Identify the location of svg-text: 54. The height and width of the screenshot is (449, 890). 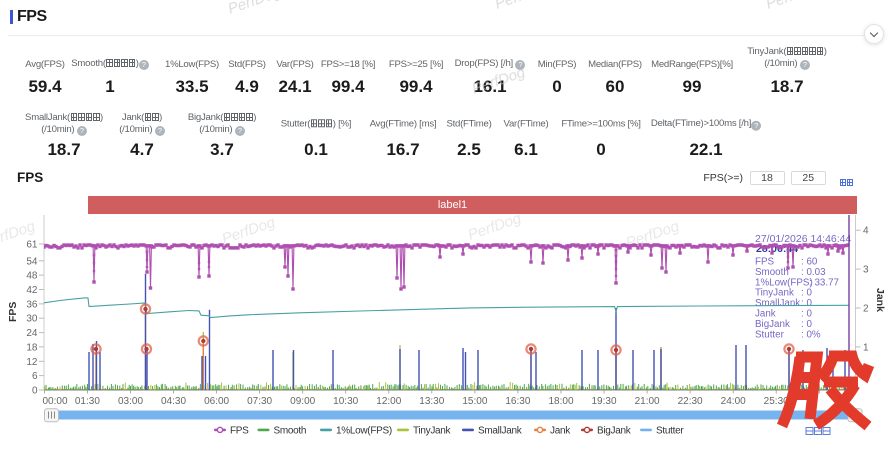
(32, 261).